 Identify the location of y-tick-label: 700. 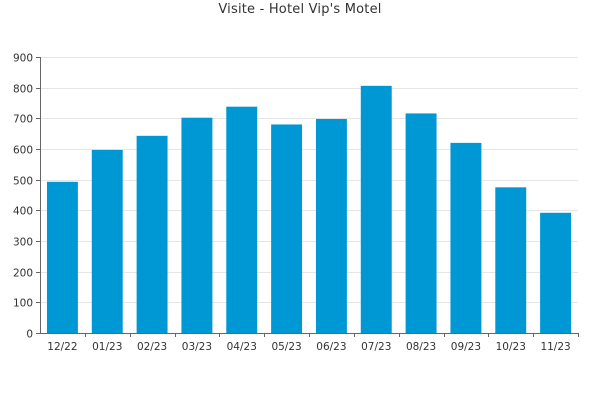
(23, 120).